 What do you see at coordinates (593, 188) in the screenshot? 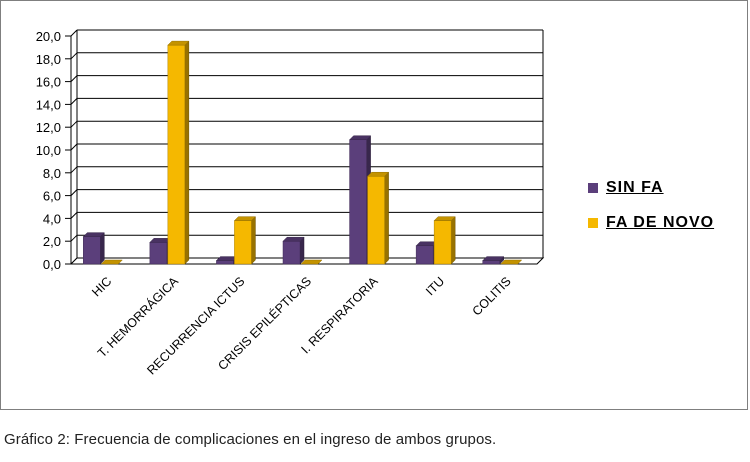
I see `legend-swatch-sin-fa` at bounding box center [593, 188].